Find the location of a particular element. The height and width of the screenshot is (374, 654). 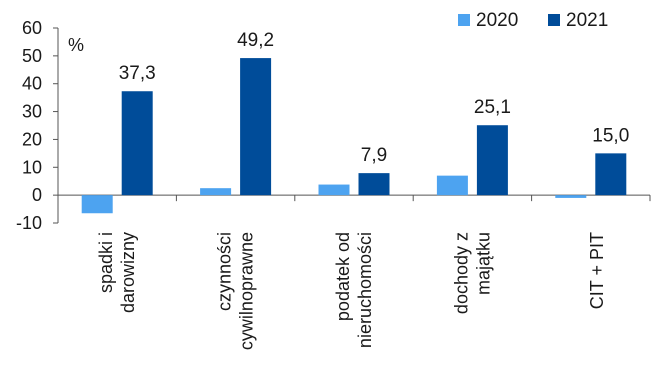

y-unit-label: % is located at coordinates (76, 45).